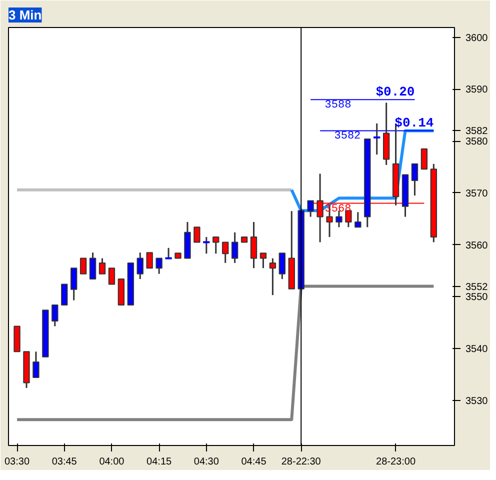 Image resolution: width=496 pixels, height=480 pixels. I want to click on y-tick-label: 3590, so click(477, 90).